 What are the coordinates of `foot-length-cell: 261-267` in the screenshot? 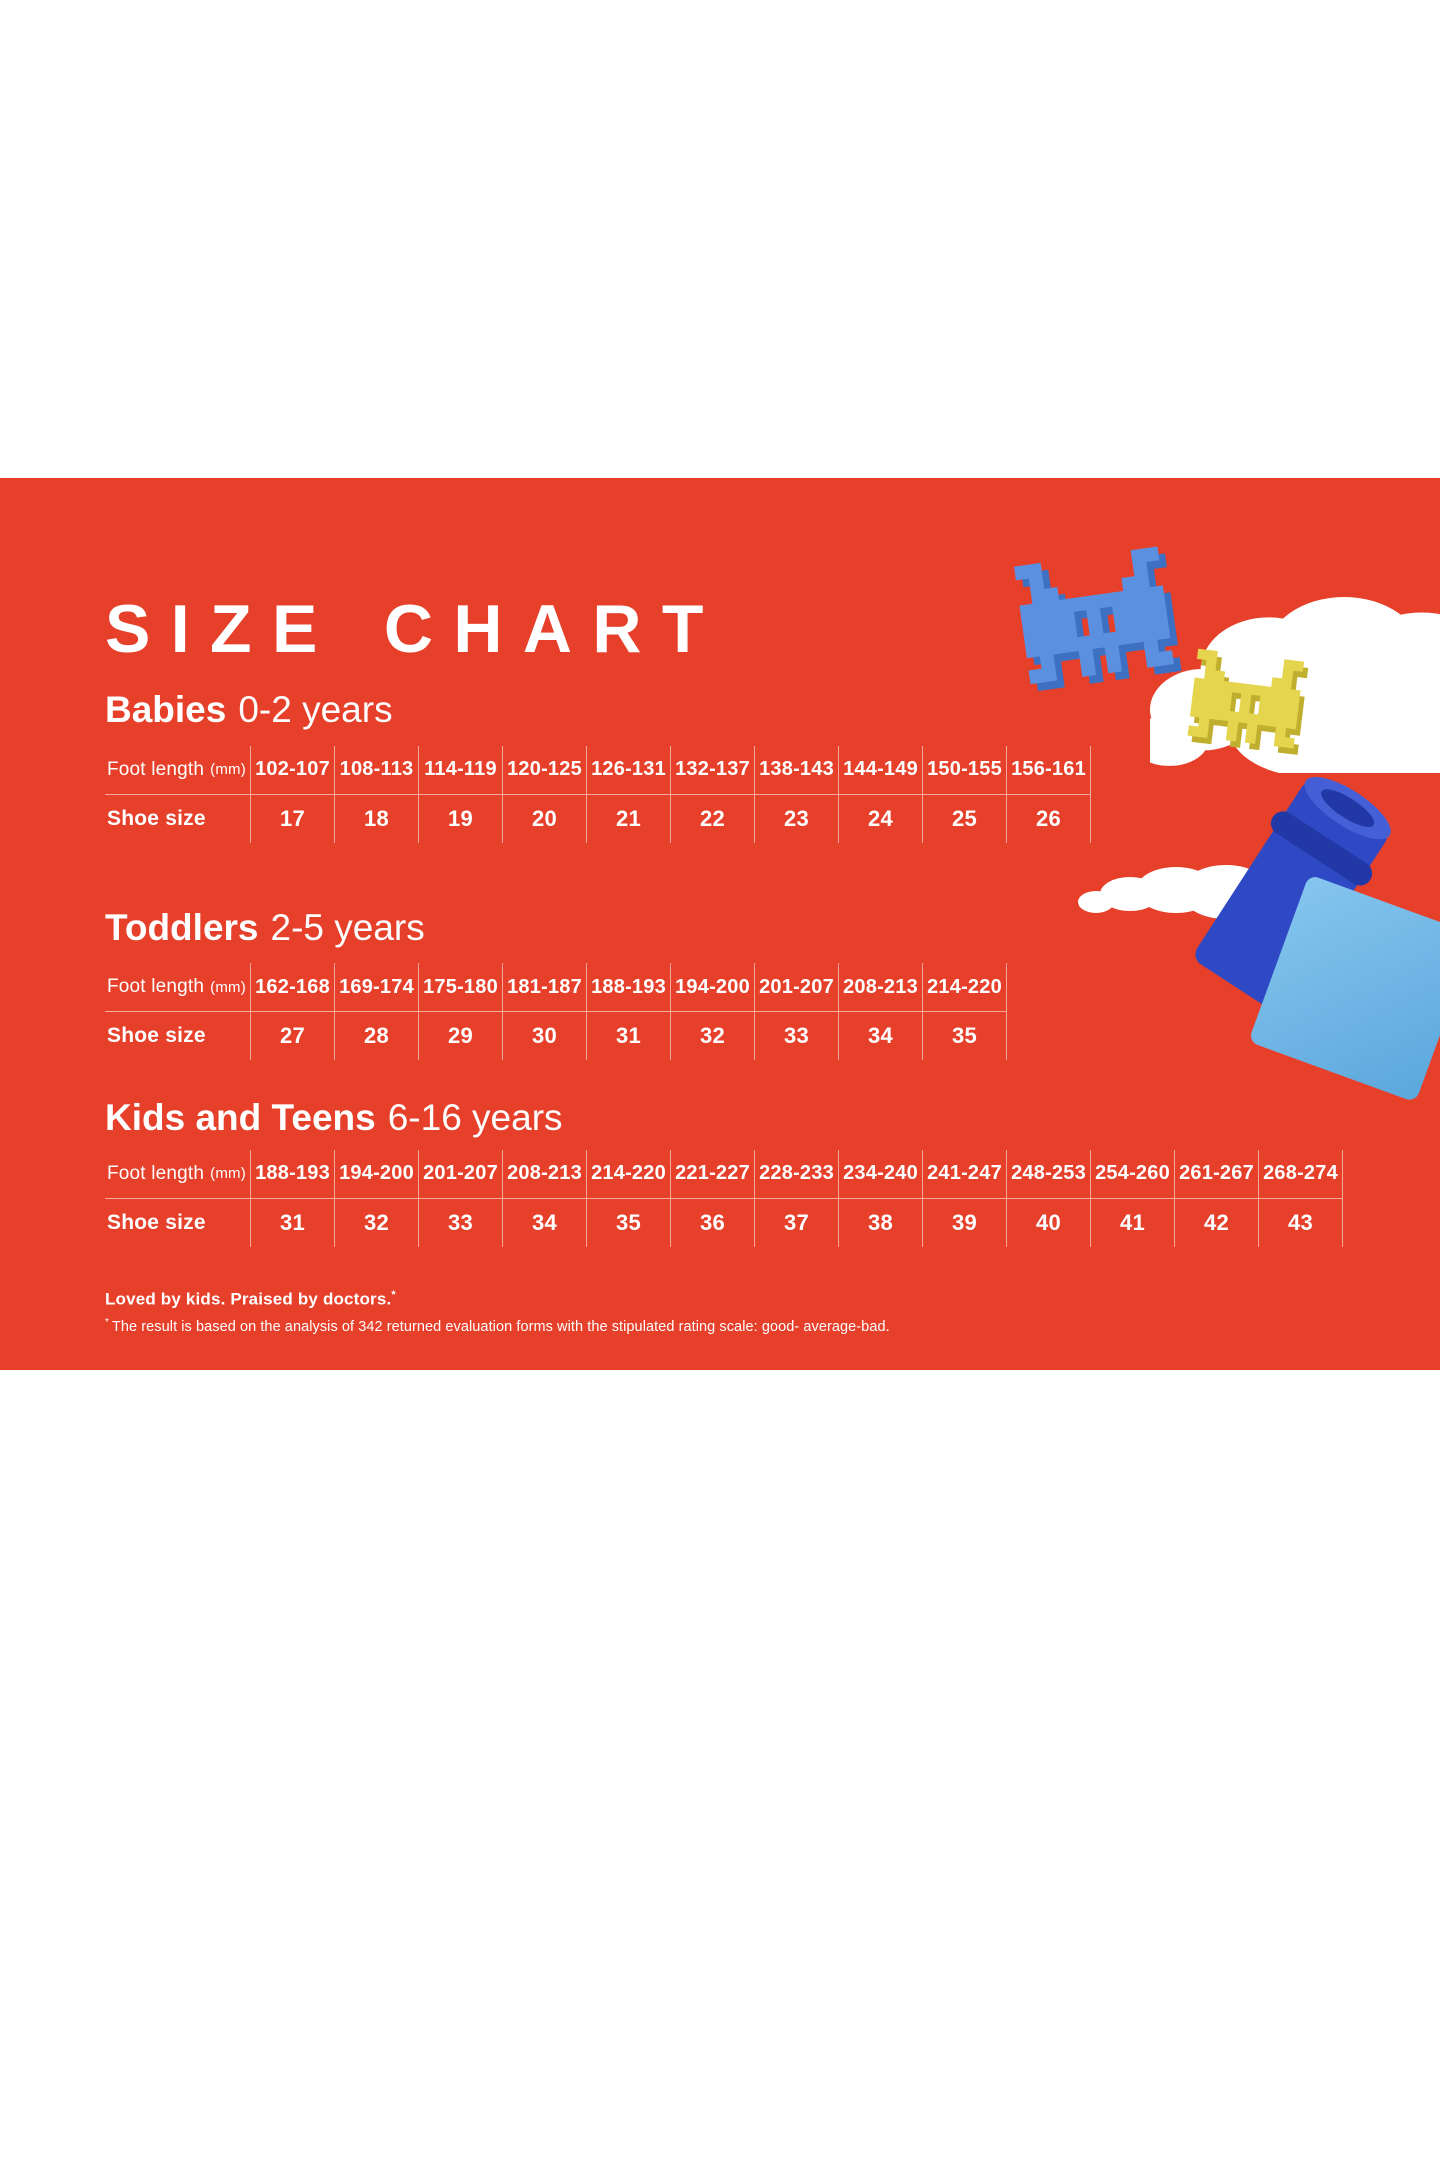 It's located at (1217, 1174).